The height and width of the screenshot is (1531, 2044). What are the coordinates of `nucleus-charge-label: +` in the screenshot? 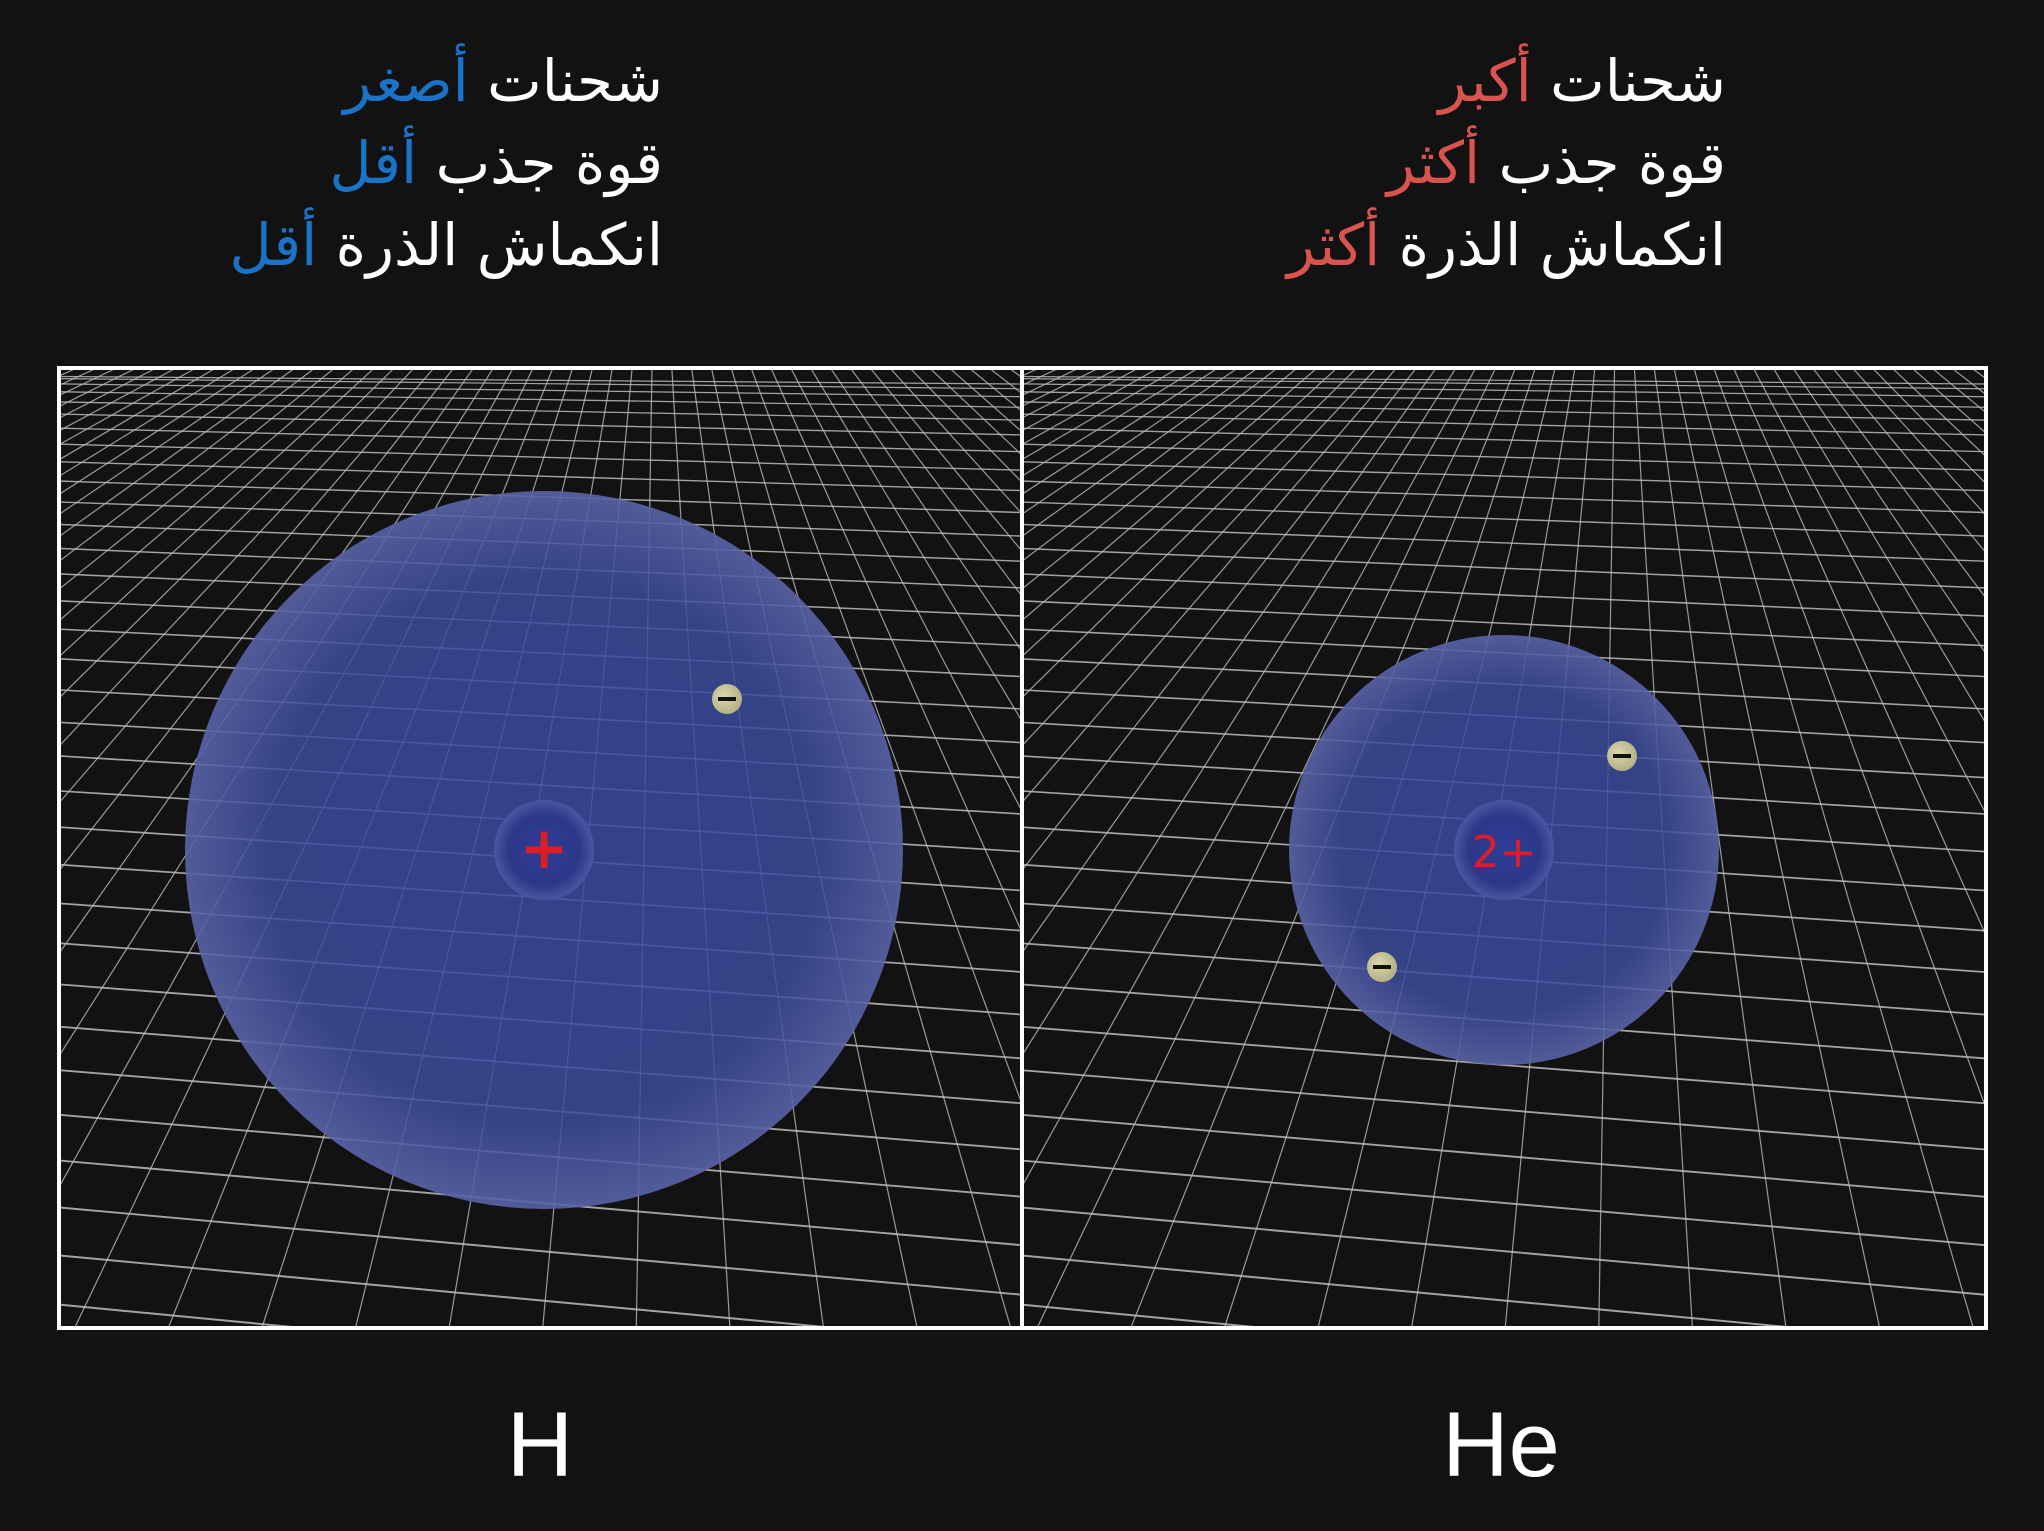 It's located at (544, 848).